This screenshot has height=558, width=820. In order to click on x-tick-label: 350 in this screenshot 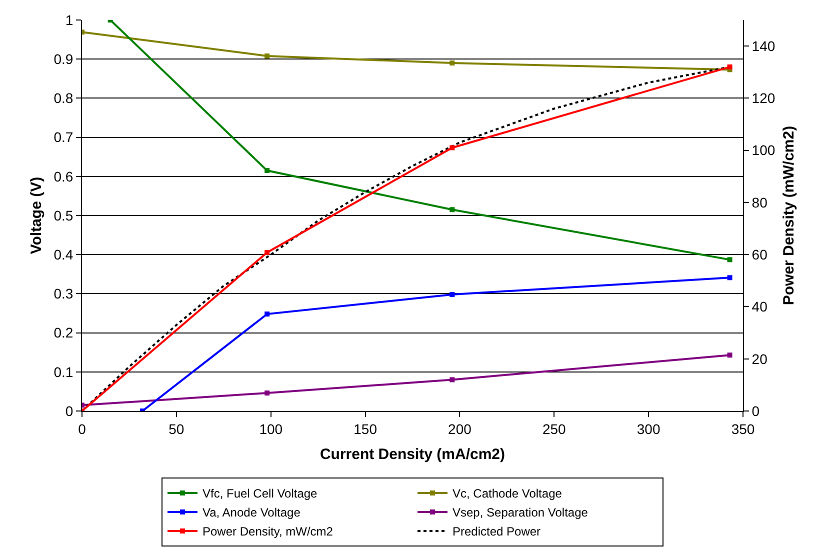, I will do `click(743, 428)`.